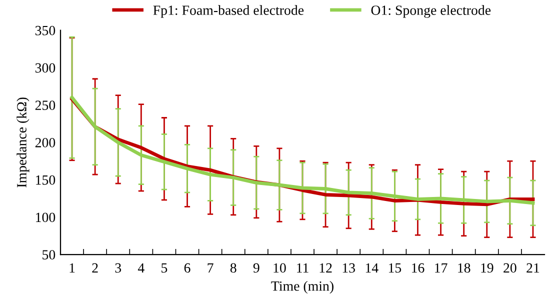  Describe the element at coordinates (510, 268) in the screenshot. I see `x-tick-label: 20` at that location.